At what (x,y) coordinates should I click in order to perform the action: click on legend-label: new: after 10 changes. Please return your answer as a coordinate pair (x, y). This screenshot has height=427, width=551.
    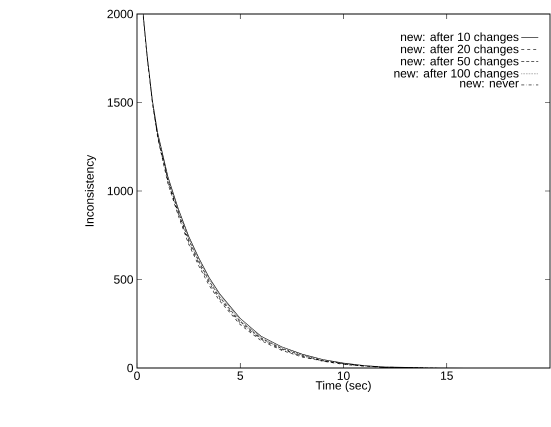
    Looking at the image, I should click on (460, 38).